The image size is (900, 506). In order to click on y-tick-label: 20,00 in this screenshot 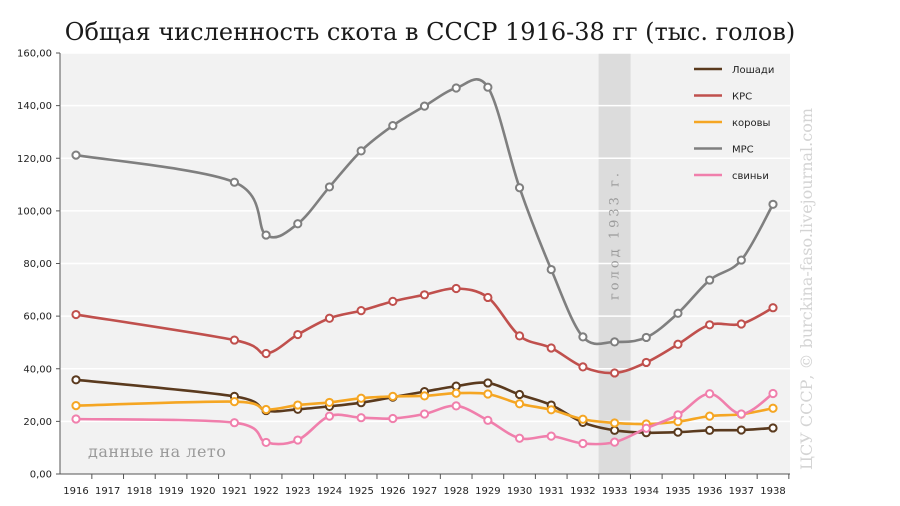, I will do `click(37, 422)`.